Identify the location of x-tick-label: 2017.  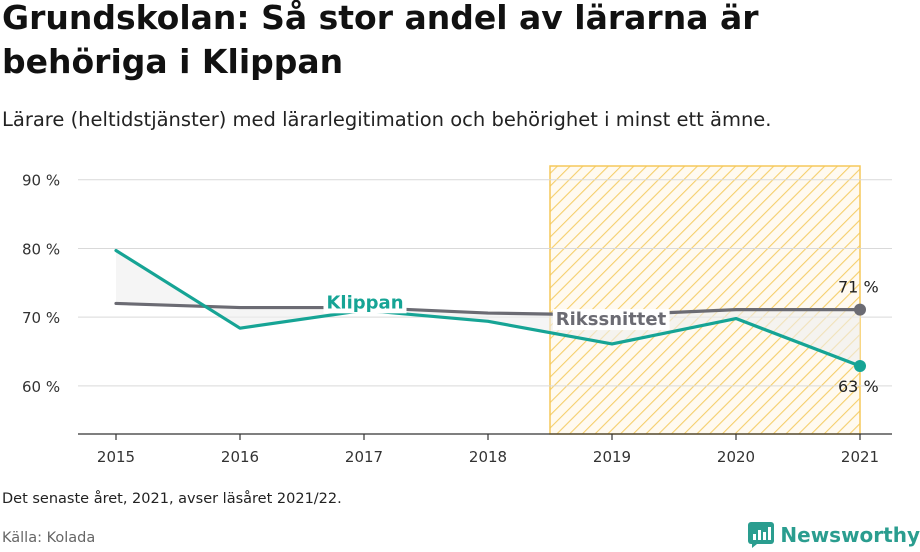
(364, 457).